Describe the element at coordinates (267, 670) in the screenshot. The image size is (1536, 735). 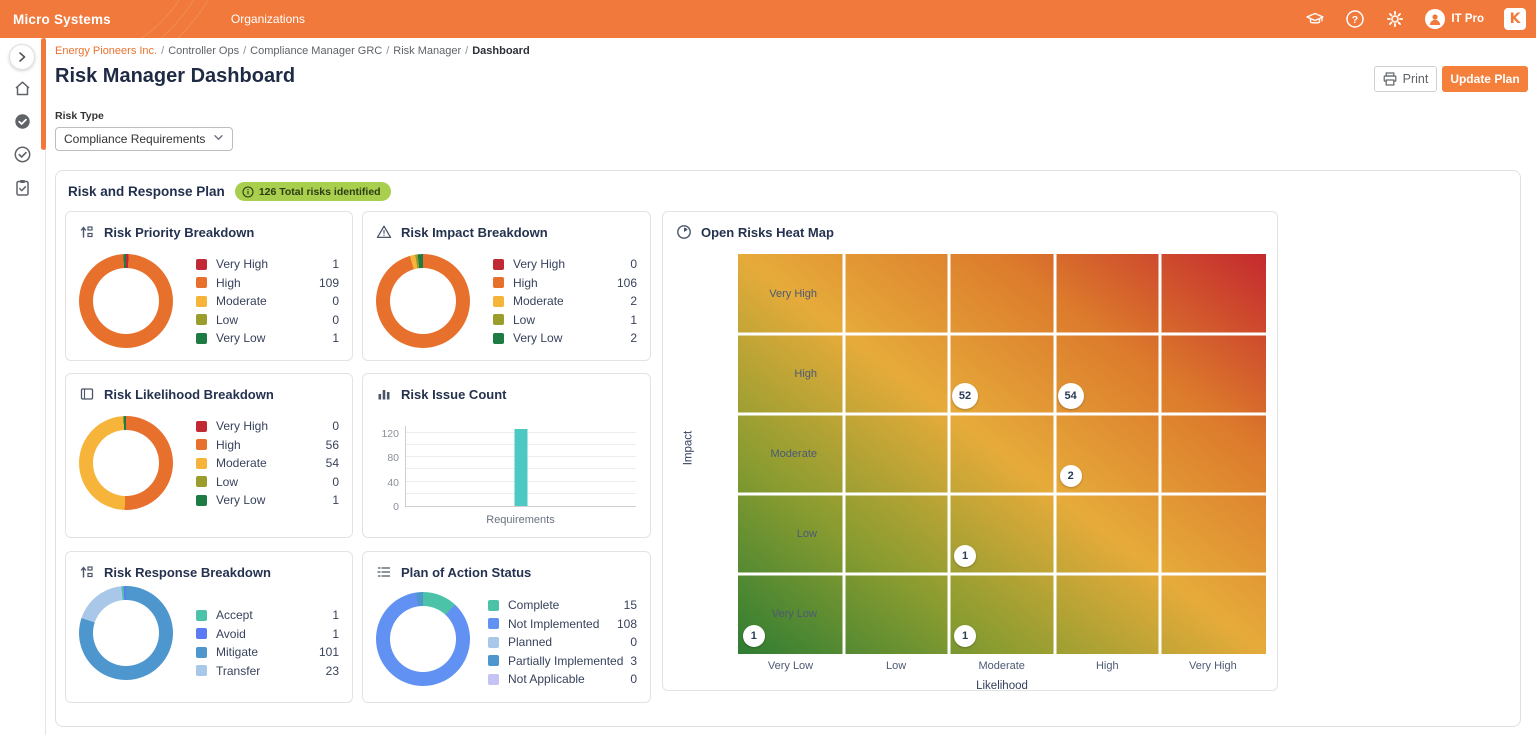
I see `legend-row: Transfer 23` at that location.